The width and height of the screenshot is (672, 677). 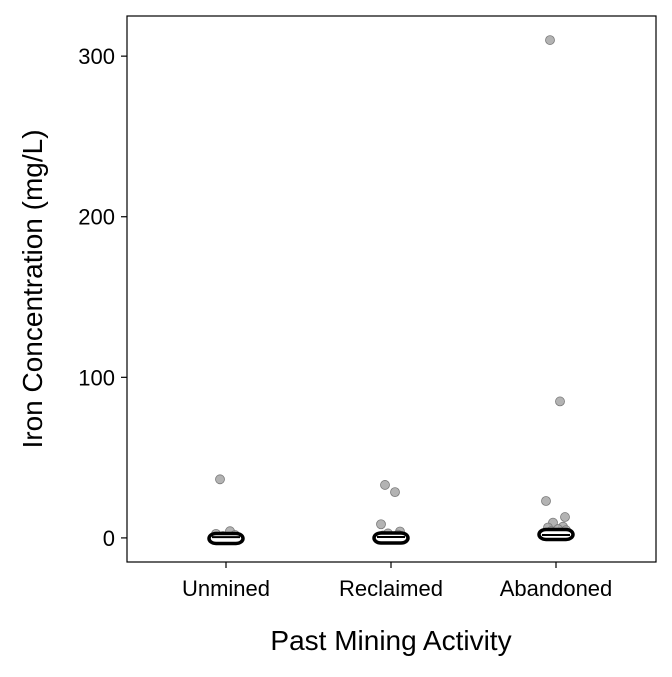 What do you see at coordinates (391, 588) in the screenshot?
I see `x-tick-label: Reclaimed` at bounding box center [391, 588].